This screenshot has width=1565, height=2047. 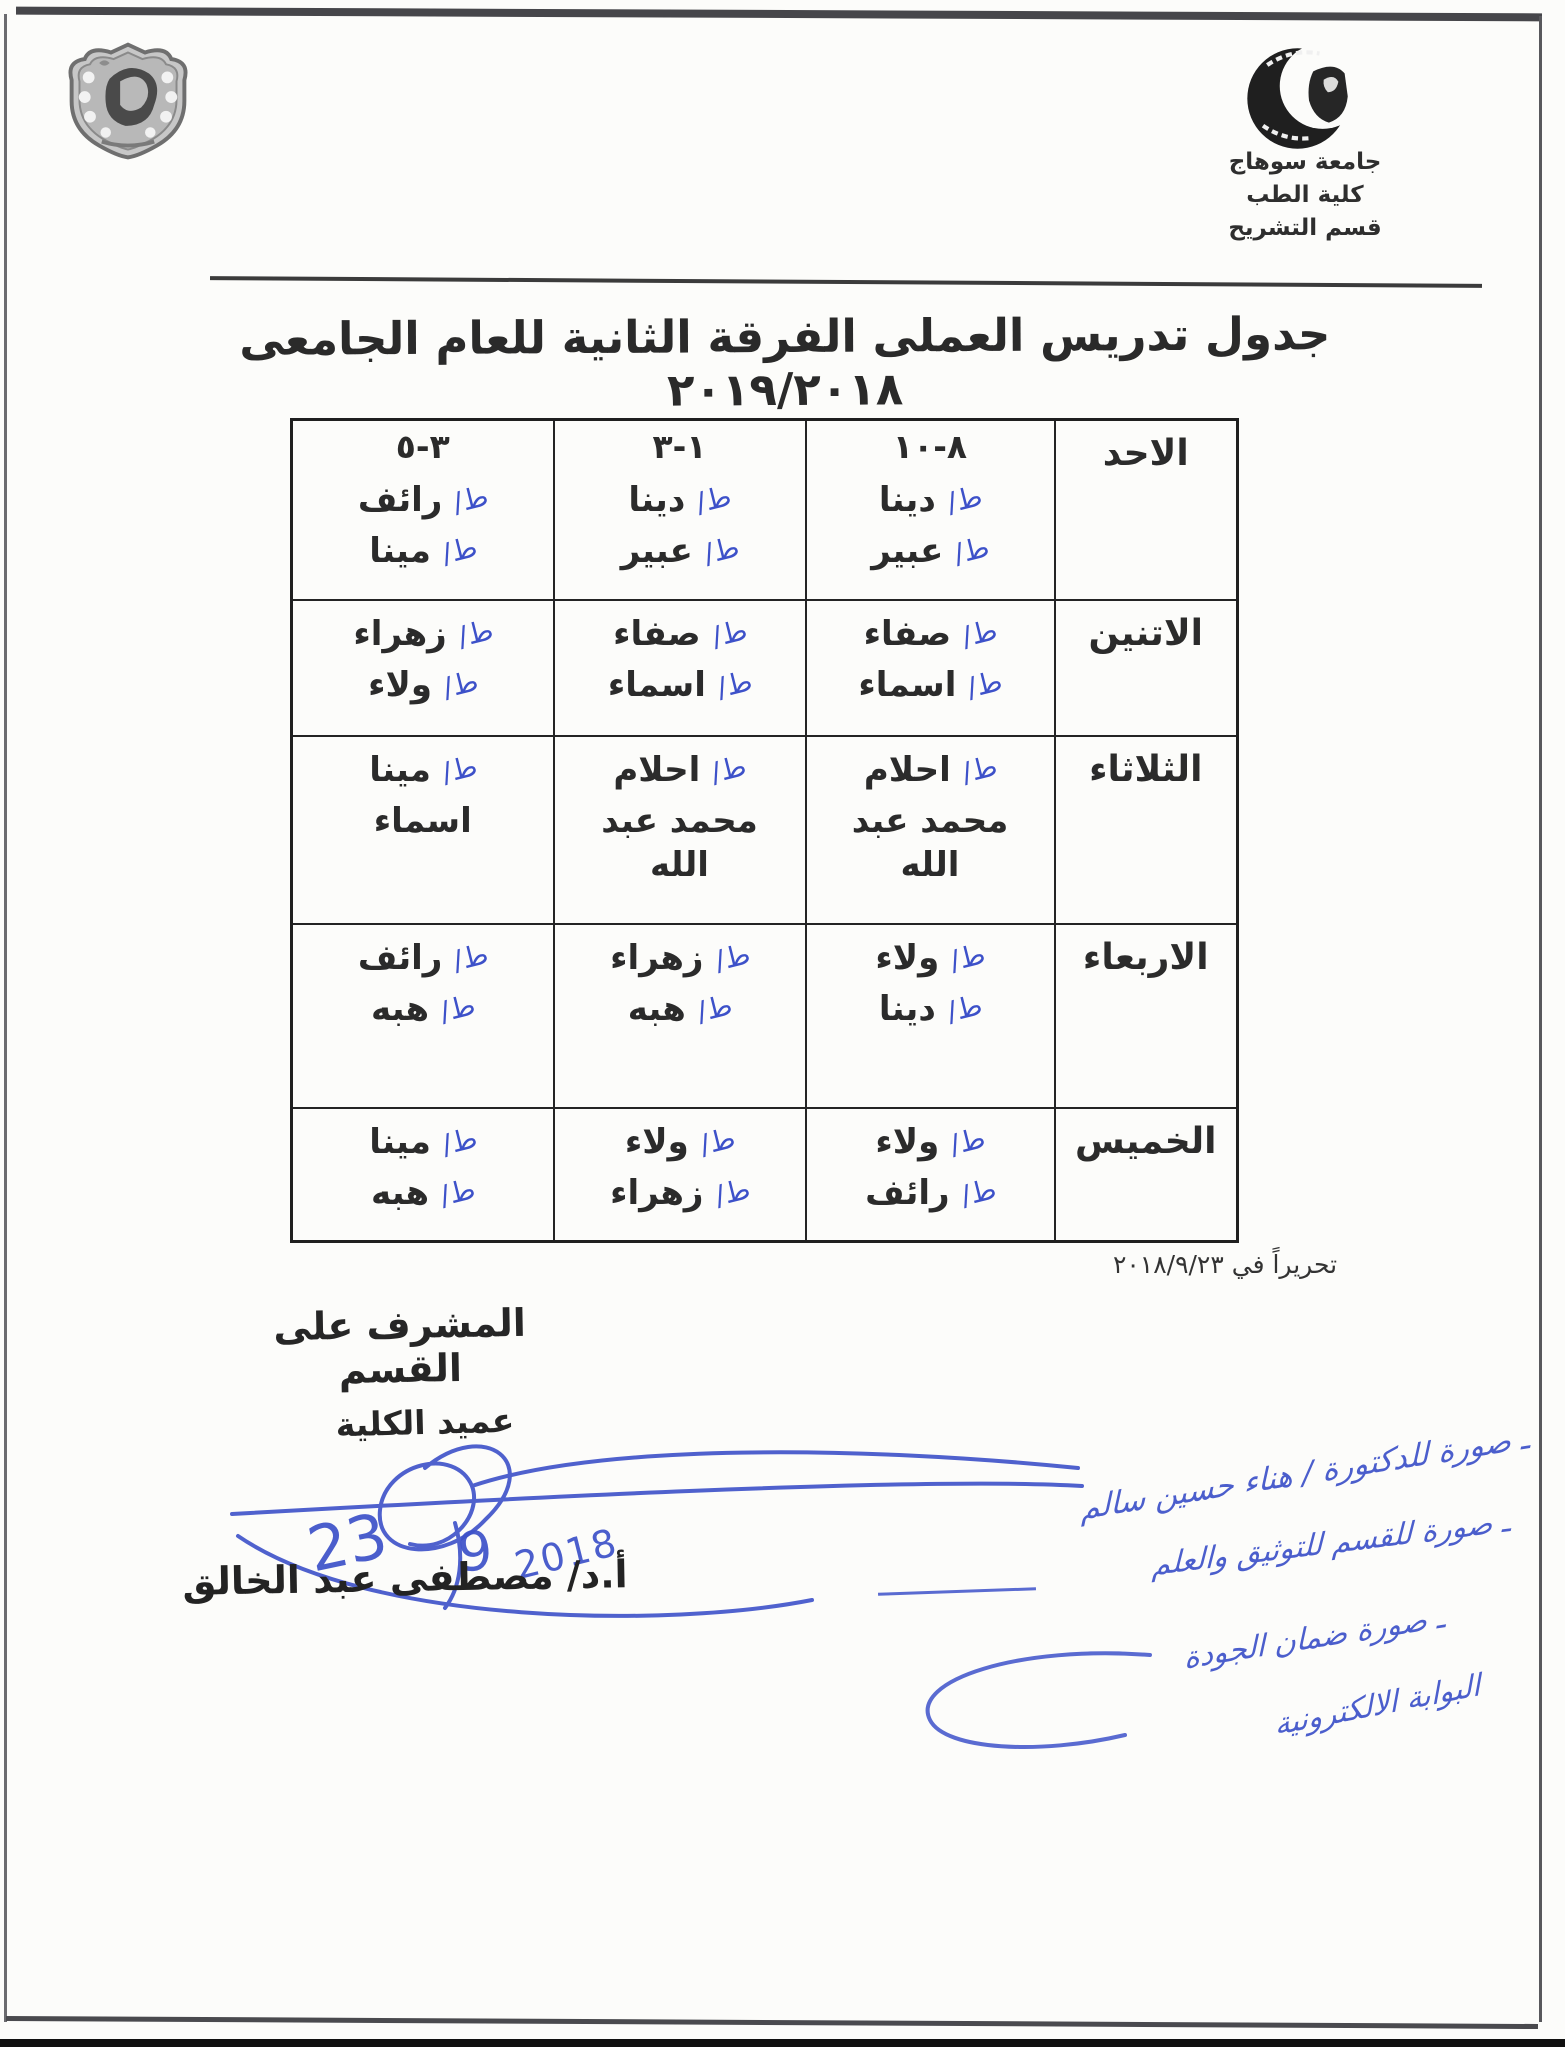 What do you see at coordinates (1146, 829) in the screenshot?
I see `day-cell: الثلاثاء` at bounding box center [1146, 829].